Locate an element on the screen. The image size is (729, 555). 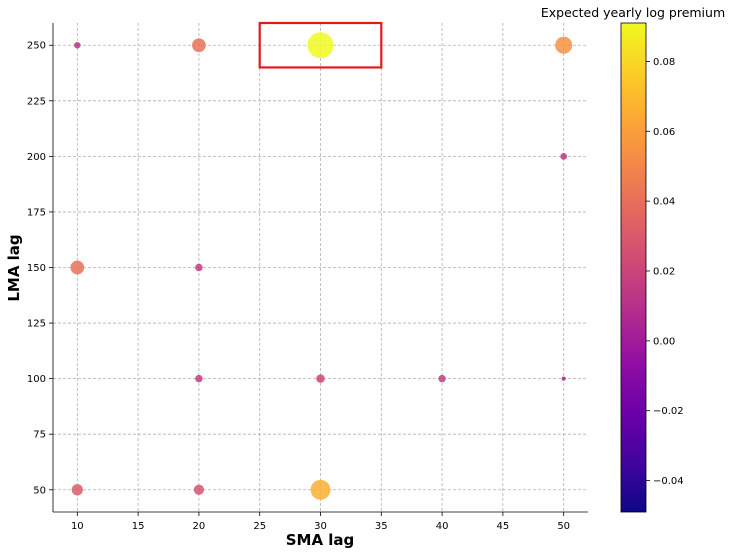
colorbar-title: Expected yearly log premium is located at coordinates (633, 12).